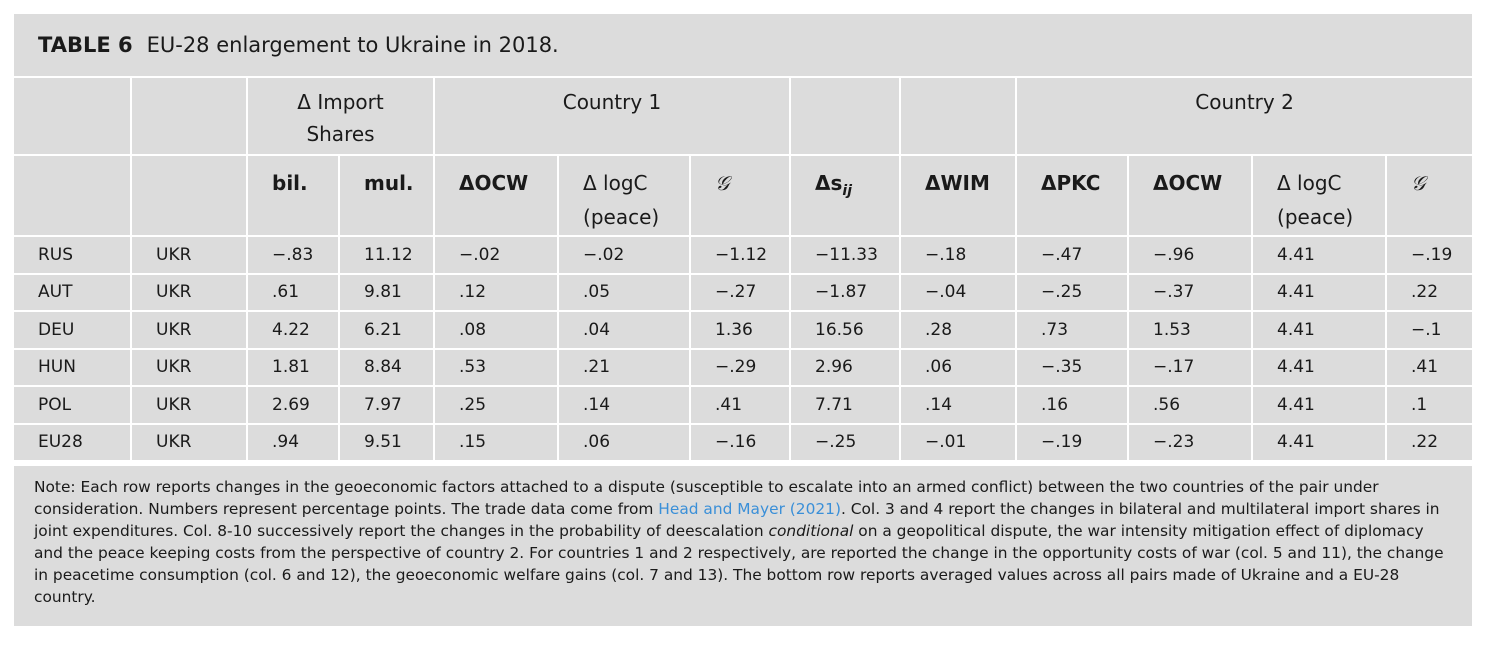  What do you see at coordinates (73, 293) in the screenshot?
I see `table-cell: AUT` at bounding box center [73, 293].